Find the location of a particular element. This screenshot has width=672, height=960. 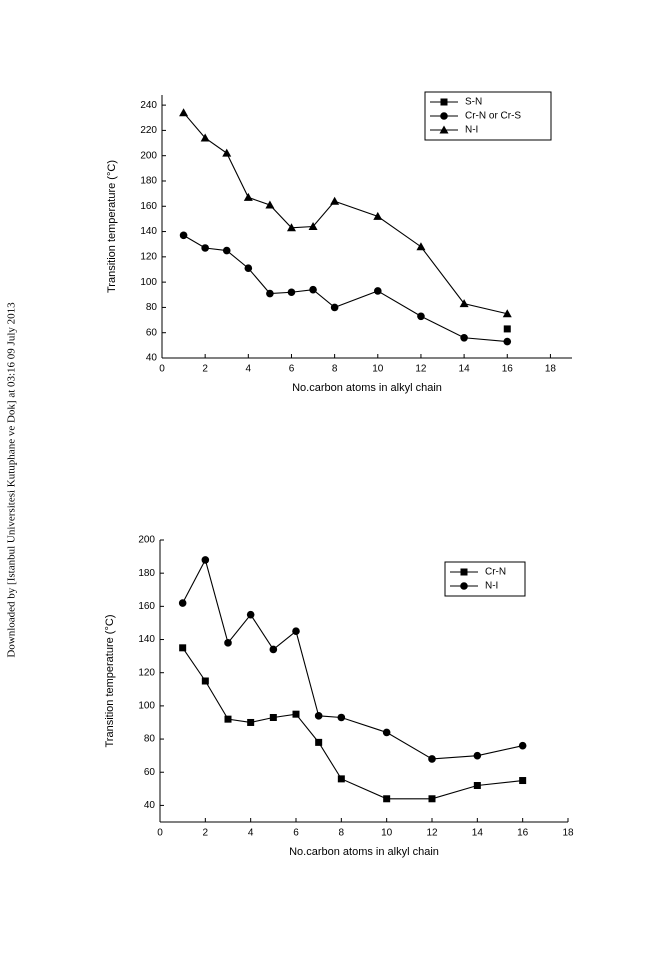

legend-box is located at coordinates (485, 579).